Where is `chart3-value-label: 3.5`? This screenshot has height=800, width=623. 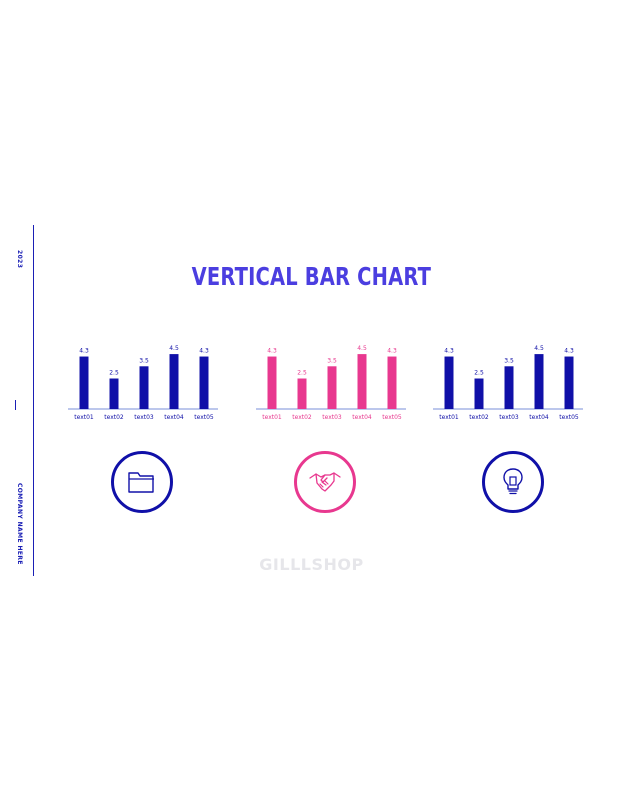
chart3-value-label: 3.5 is located at coordinates (509, 360).